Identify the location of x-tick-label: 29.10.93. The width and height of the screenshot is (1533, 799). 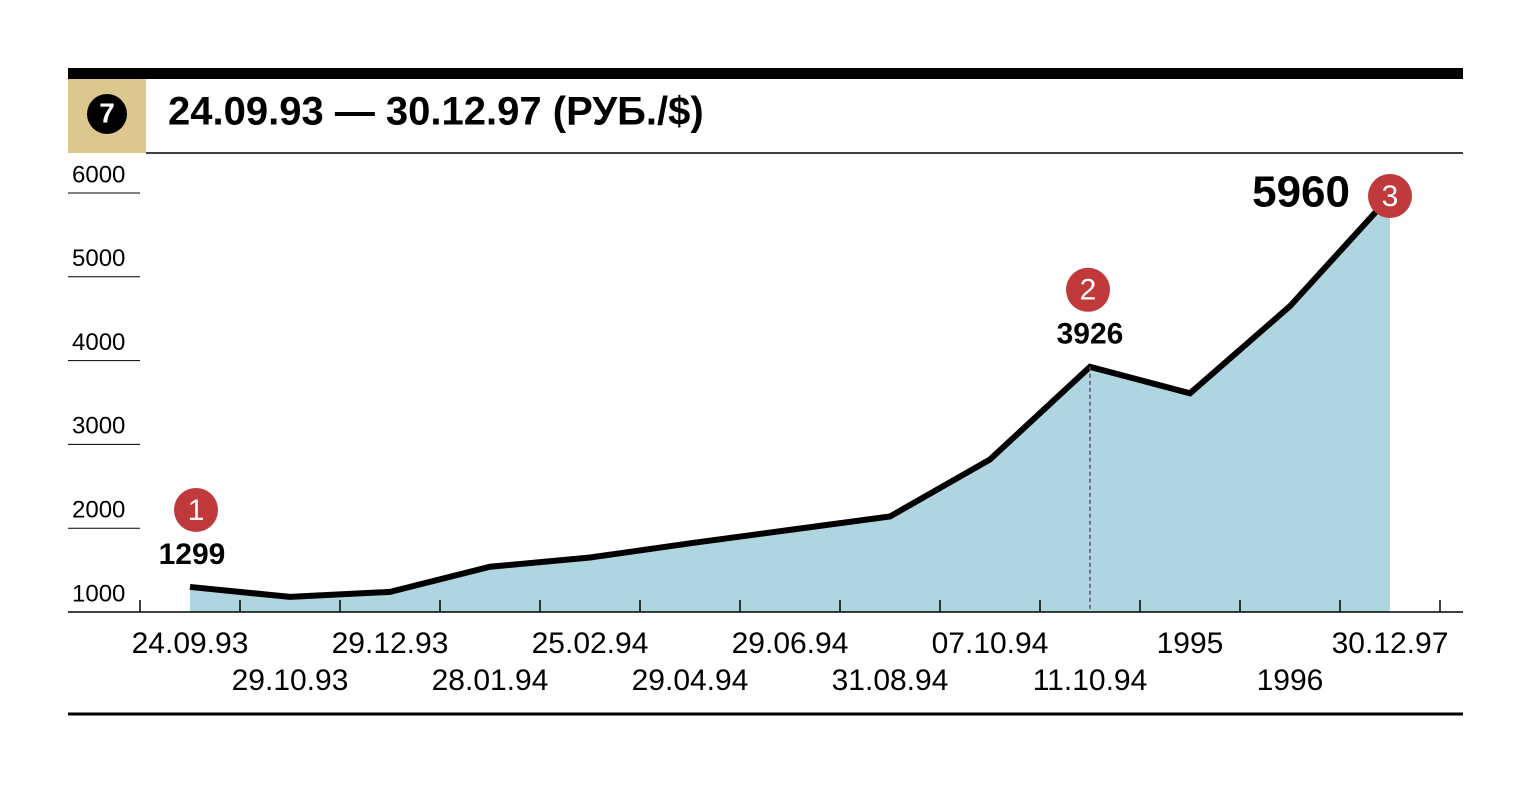
(290, 680).